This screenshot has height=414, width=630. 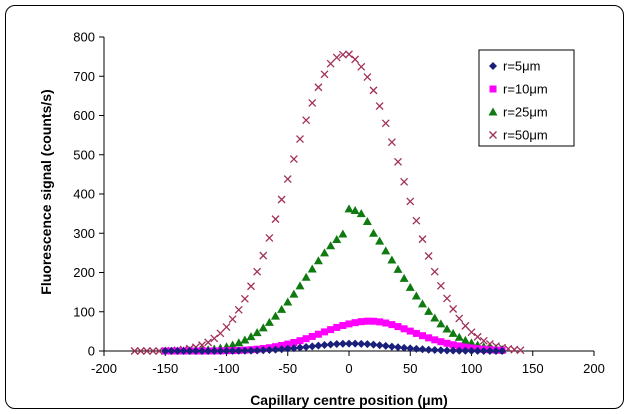 What do you see at coordinates (533, 368) in the screenshot?
I see `x-tick-label: 150` at bounding box center [533, 368].